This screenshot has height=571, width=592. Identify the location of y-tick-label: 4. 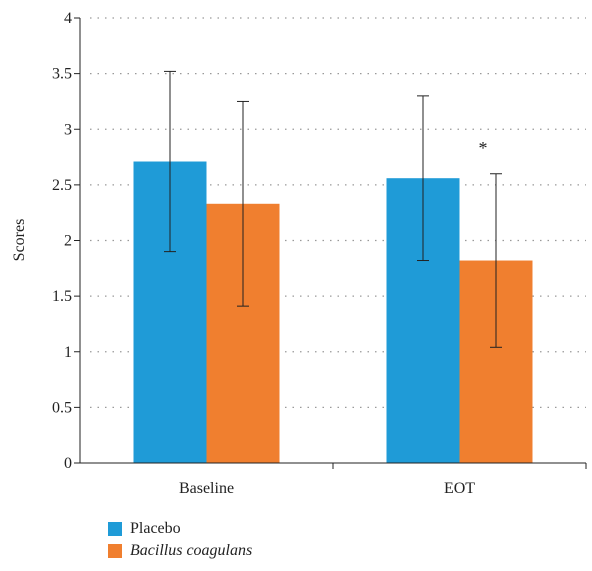
(68, 18).